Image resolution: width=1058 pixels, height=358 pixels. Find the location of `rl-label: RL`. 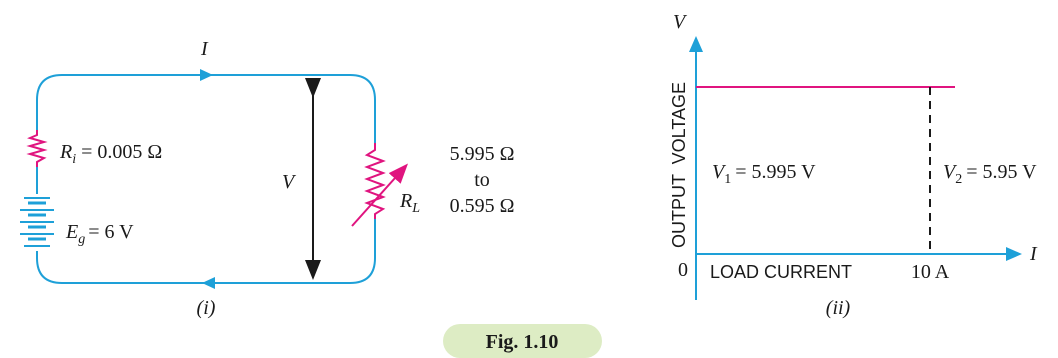

rl-label: RL is located at coordinates (409, 203).